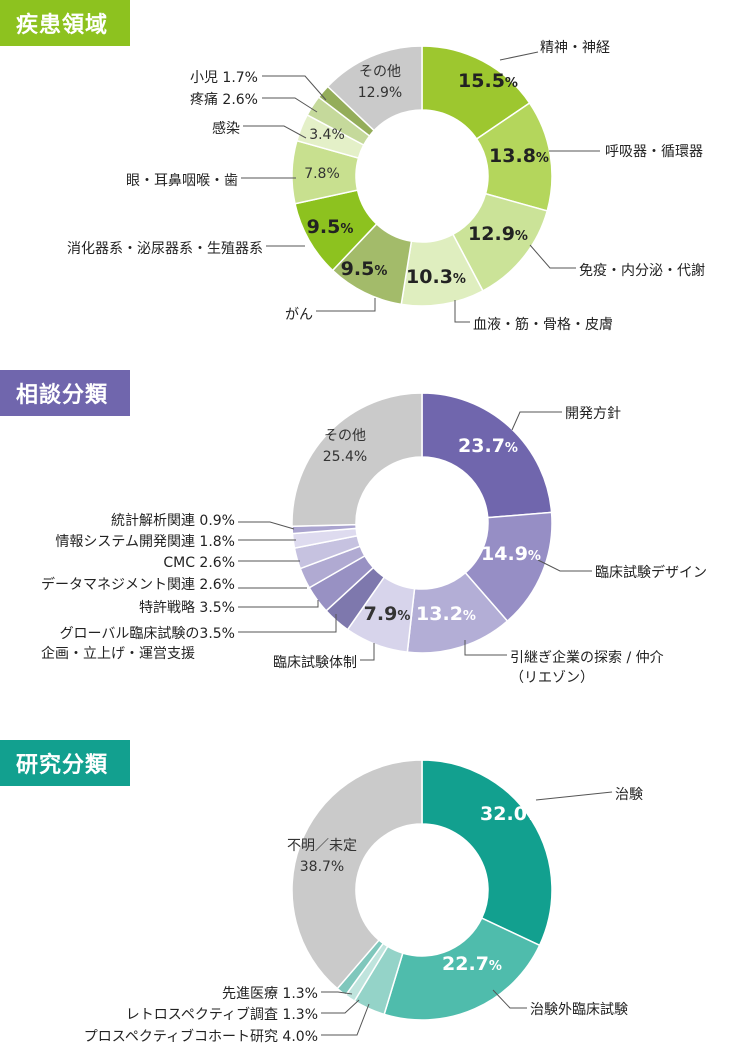 This screenshot has width=740, height=1050. What do you see at coordinates (436, 277) in the screenshot?
I see `slice-value: 10.3%` at bounding box center [436, 277].